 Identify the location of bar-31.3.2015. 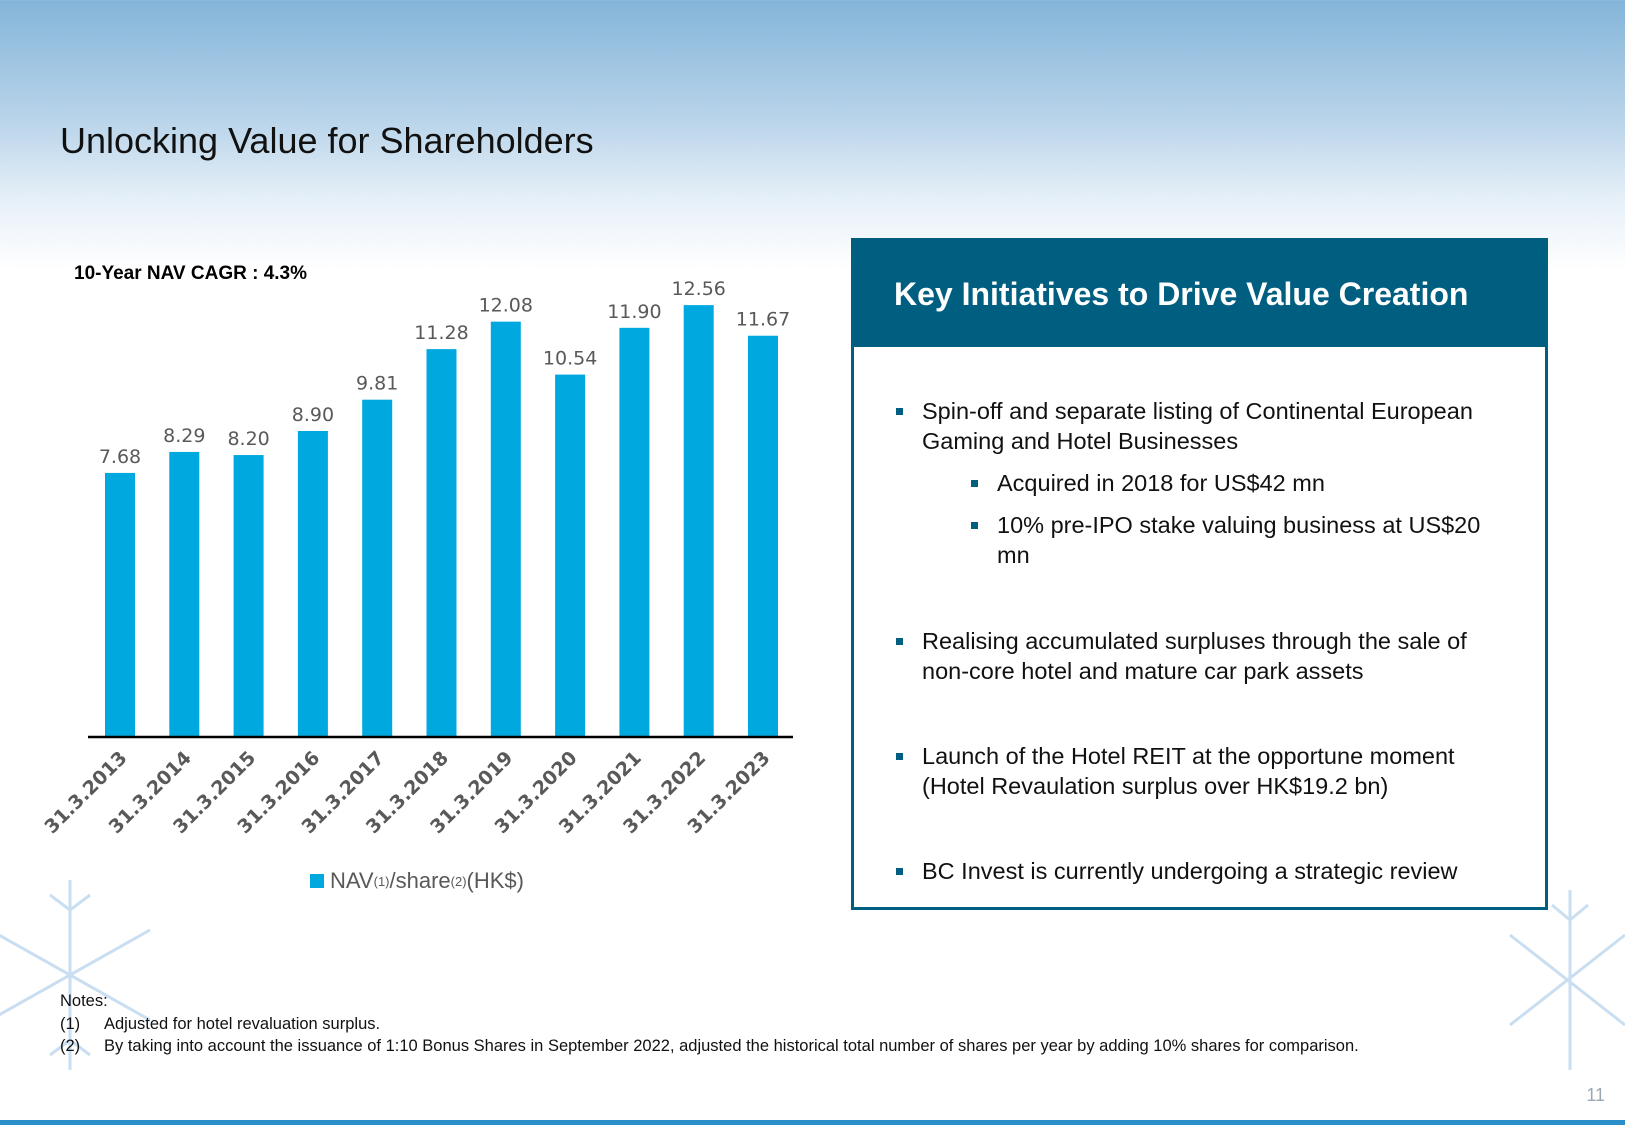
(248, 596).